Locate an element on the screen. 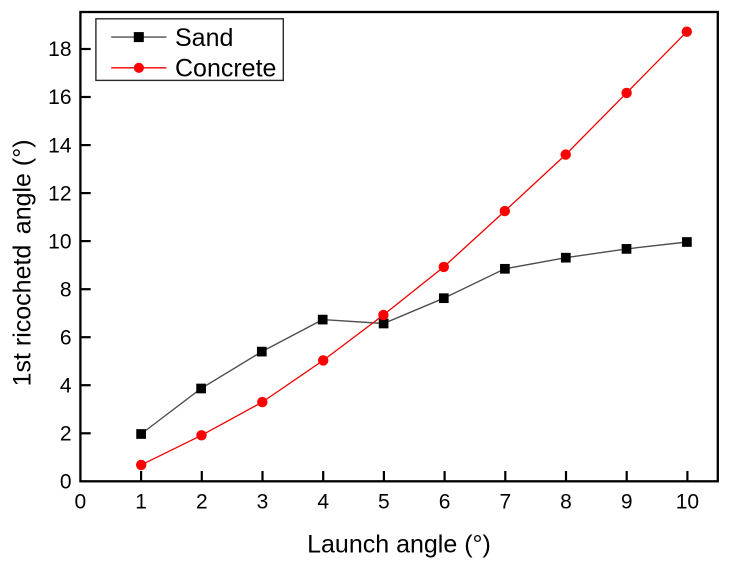 This screenshot has width=742, height=581. svg-text: Sand is located at coordinates (204, 38).